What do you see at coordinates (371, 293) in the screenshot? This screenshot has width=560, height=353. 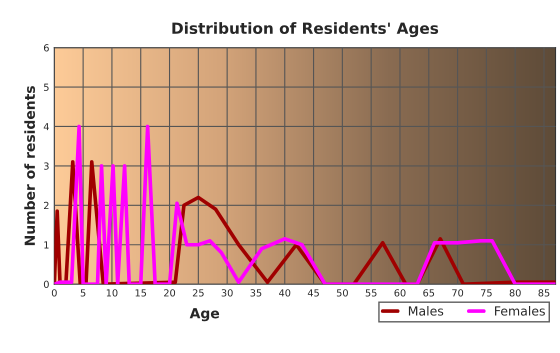 I see `x-tick-label: 55` at bounding box center [371, 293].